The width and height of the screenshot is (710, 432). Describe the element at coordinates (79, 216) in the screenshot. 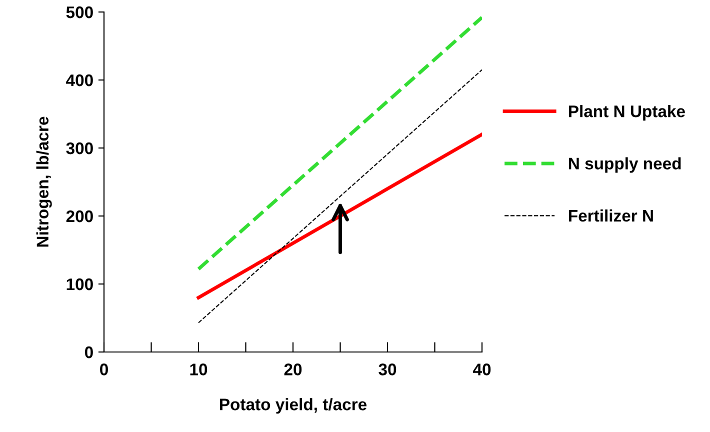

I see `y-tick-label: 200` at that location.